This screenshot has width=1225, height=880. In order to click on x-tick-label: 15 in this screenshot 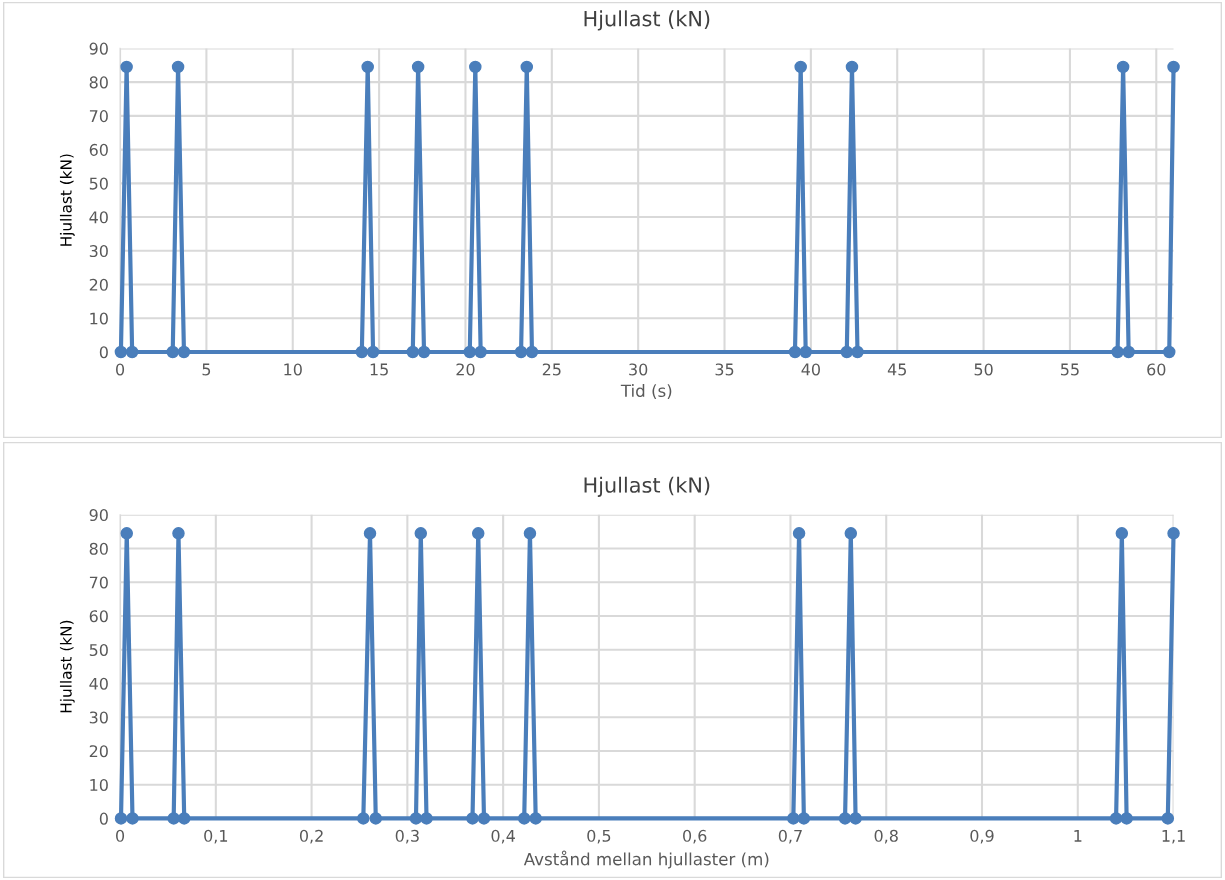, I will do `click(379, 369)`.